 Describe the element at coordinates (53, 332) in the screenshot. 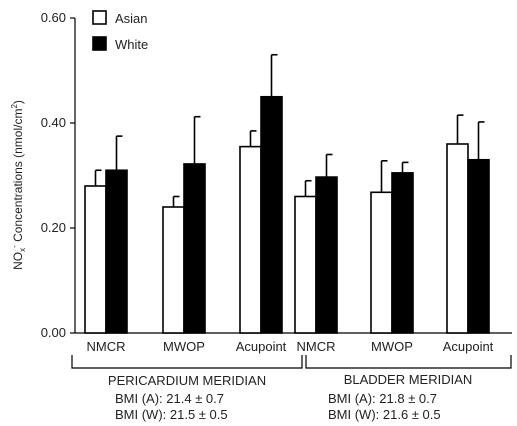

I see `y-tick-label: 0.00` at that location.